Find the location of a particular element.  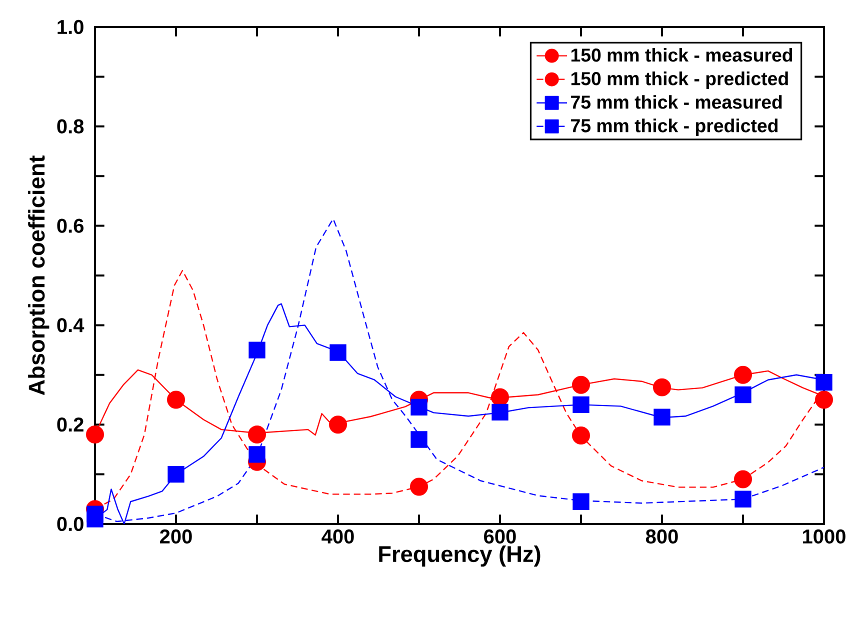

x-axis-title: Frequency (Hz) is located at coordinates (459, 556).